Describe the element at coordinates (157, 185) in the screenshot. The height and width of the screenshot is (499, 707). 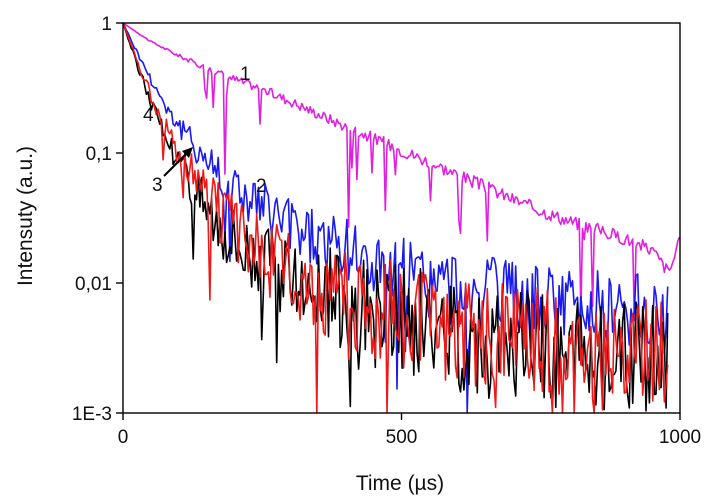
I see `curve-label-3: 3` at that location.